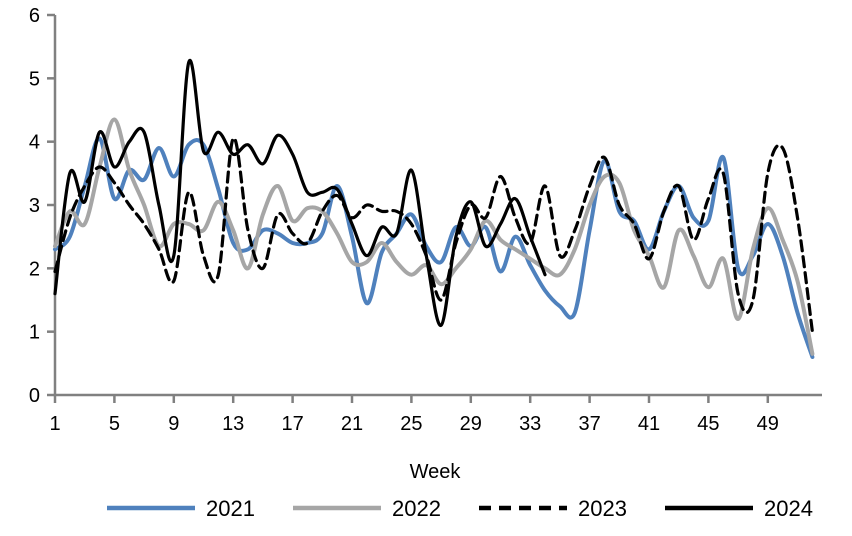 The width and height of the screenshot is (852, 536). Describe the element at coordinates (788, 508) in the screenshot. I see `legend-label-2024: 2024` at that location.